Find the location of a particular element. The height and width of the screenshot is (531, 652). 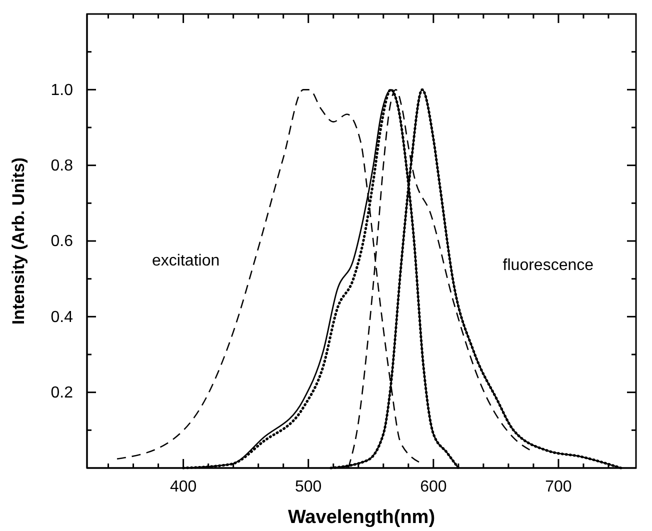

y-tick-label: 0.6 is located at coordinates (62, 241).